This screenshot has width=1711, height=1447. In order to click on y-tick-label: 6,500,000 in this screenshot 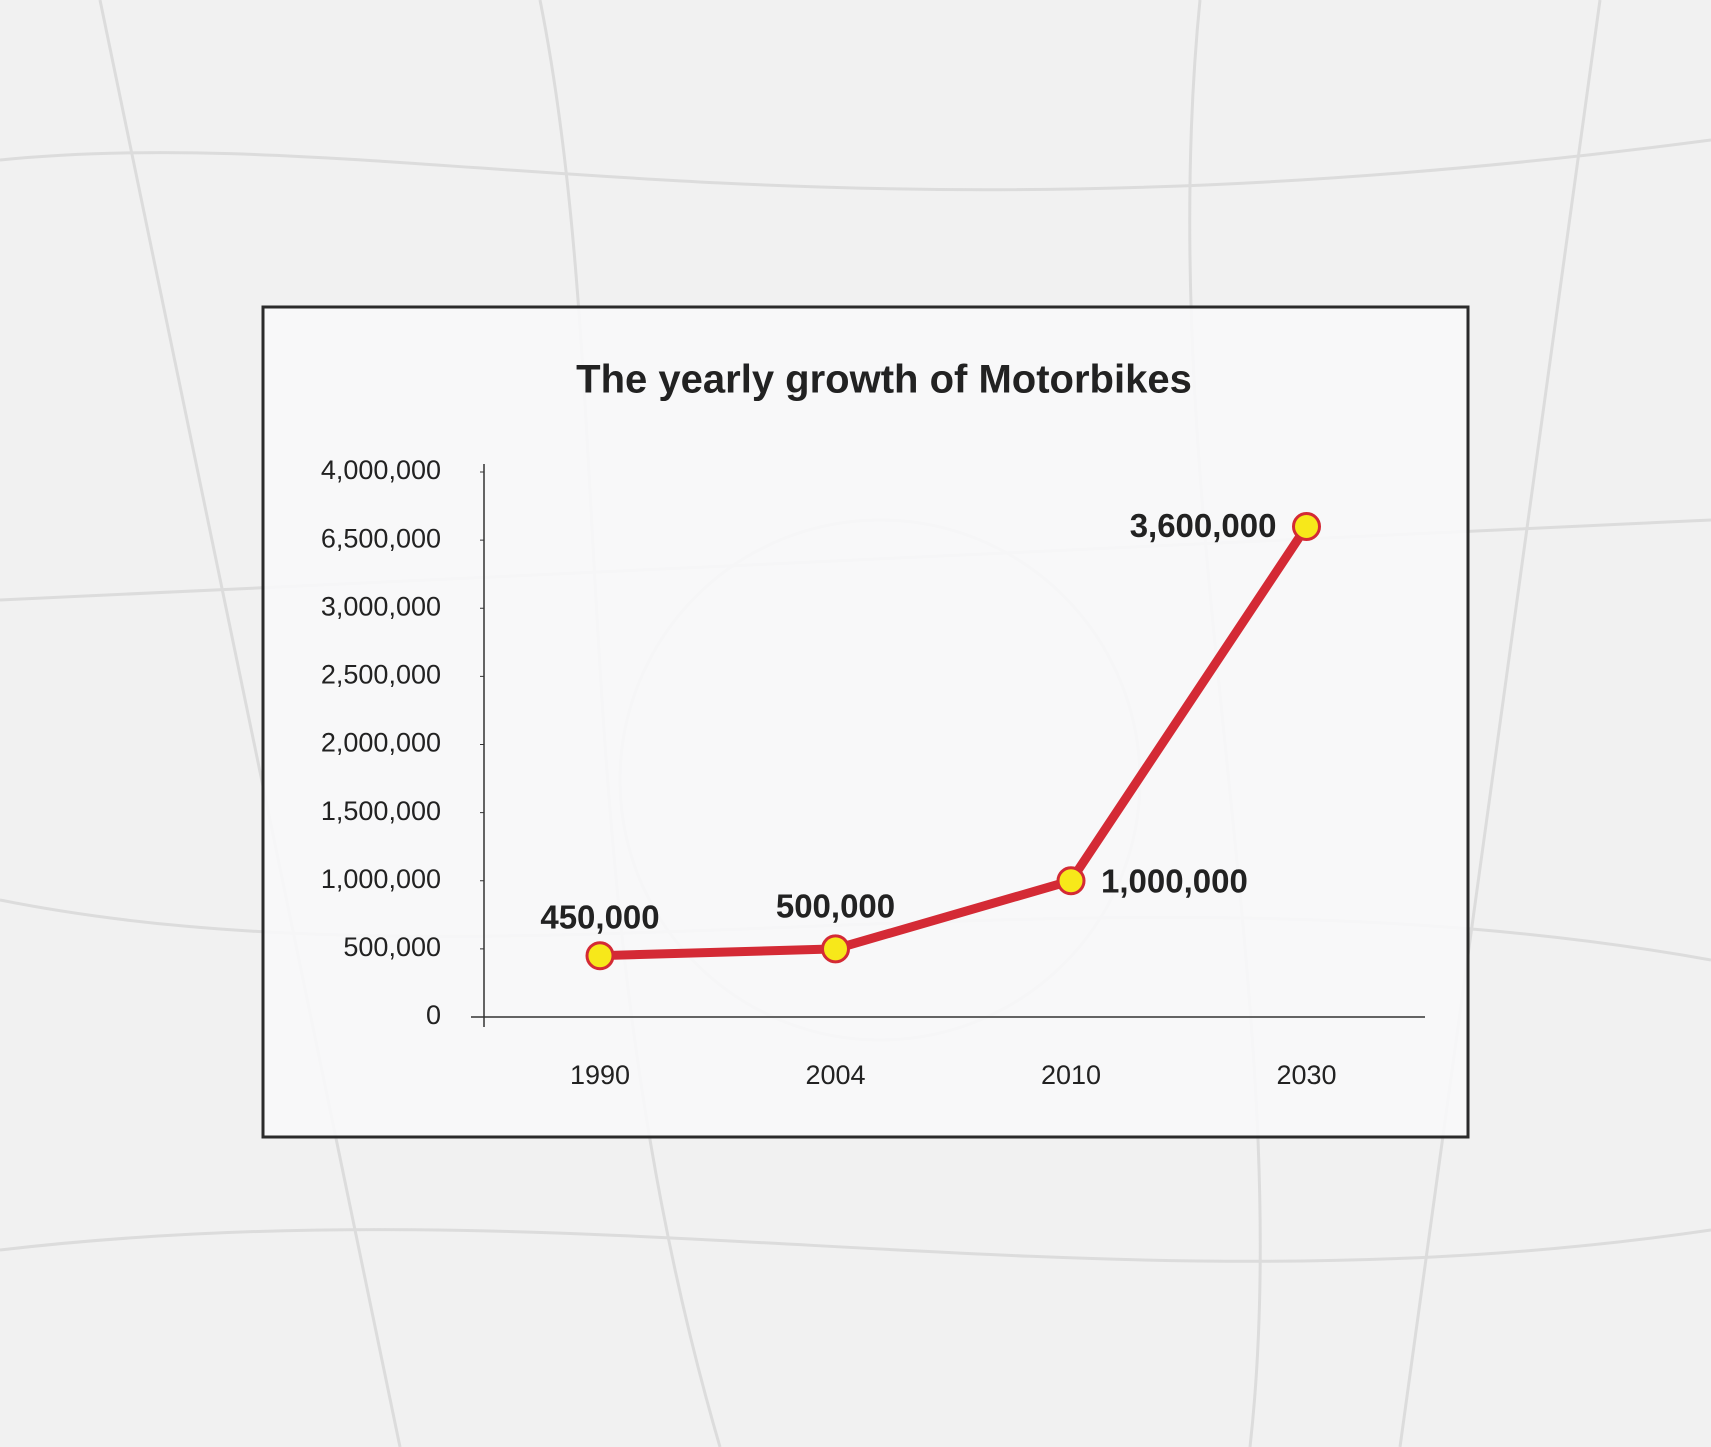, I will do `click(381, 538)`.